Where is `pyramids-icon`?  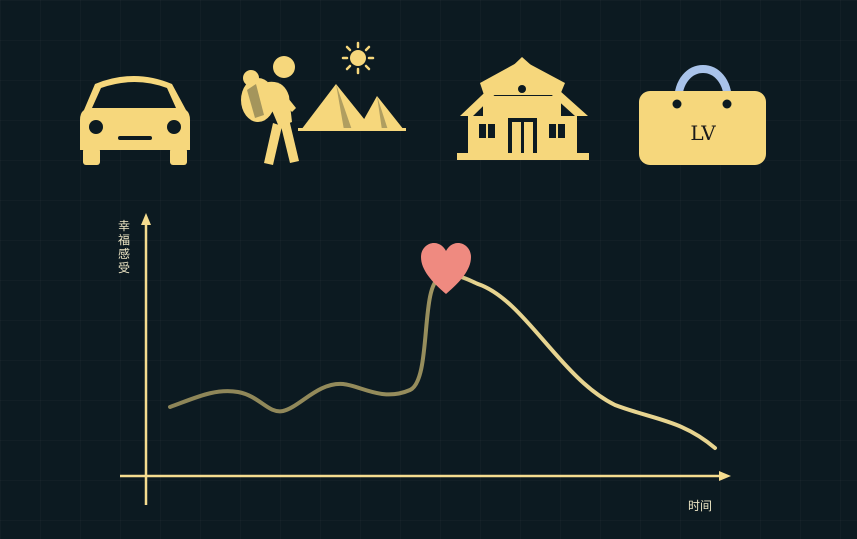
pyramids-icon is located at coordinates (352, 86).